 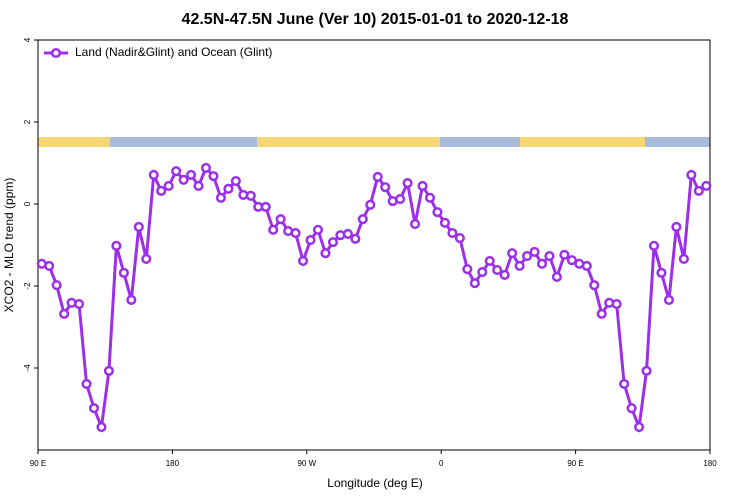 I want to click on surface-band, so click(x=374, y=142).